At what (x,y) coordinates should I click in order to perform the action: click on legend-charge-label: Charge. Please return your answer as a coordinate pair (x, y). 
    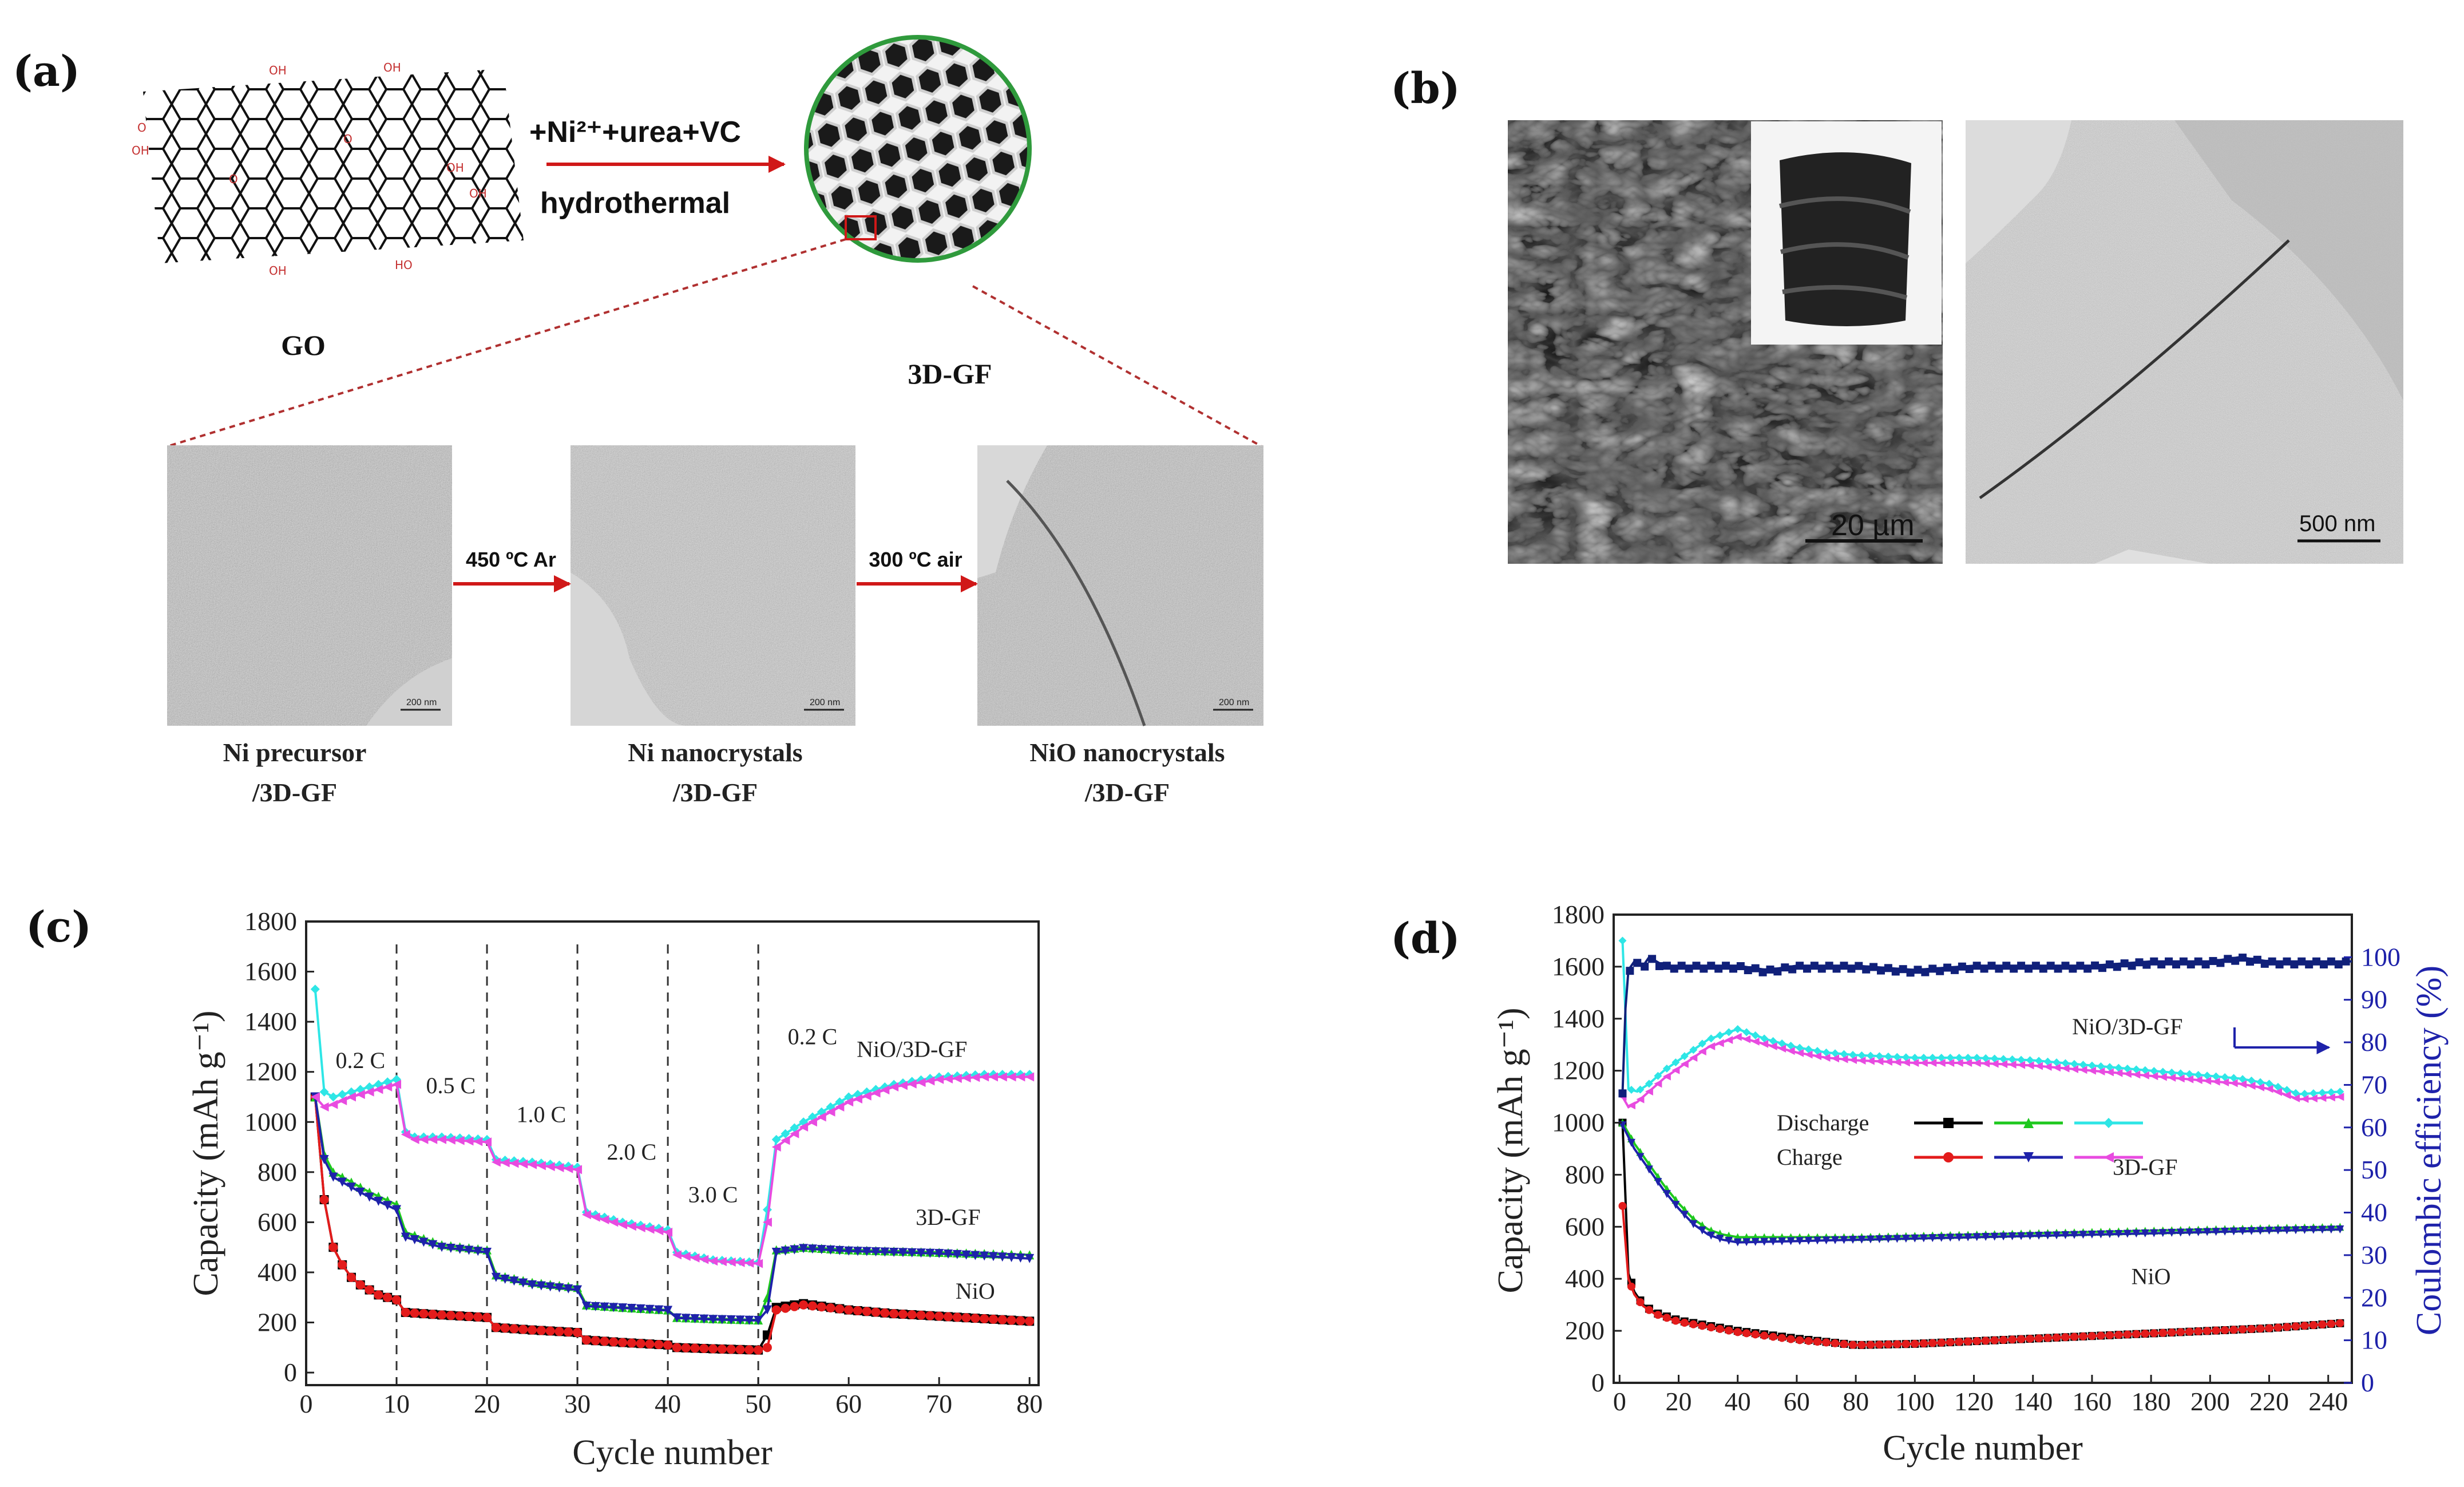
    Looking at the image, I should click on (1810, 1157).